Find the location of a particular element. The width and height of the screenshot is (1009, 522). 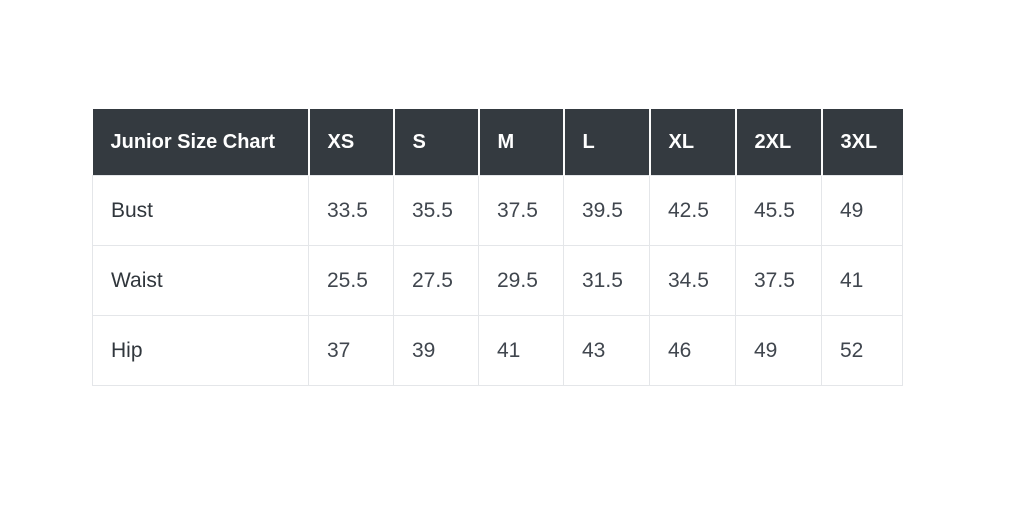

hip-l-cell: 43 is located at coordinates (606, 350).